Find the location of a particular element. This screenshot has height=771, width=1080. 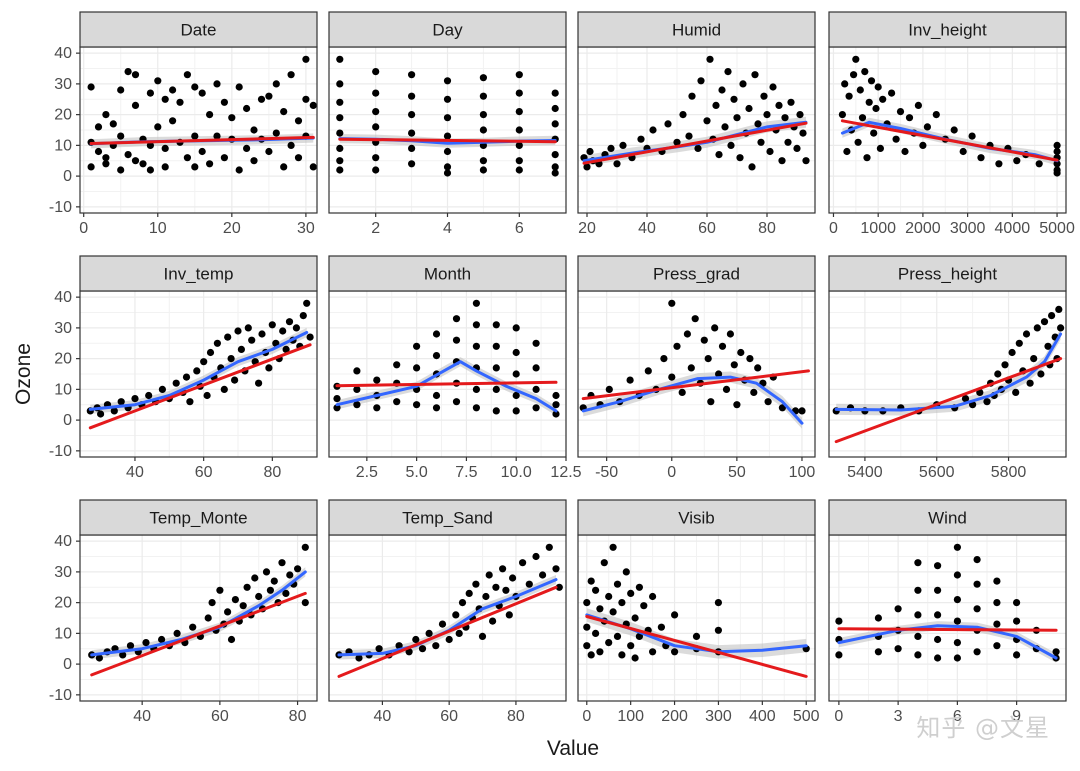

facet-strip-press-grad is located at coordinates (696, 273).